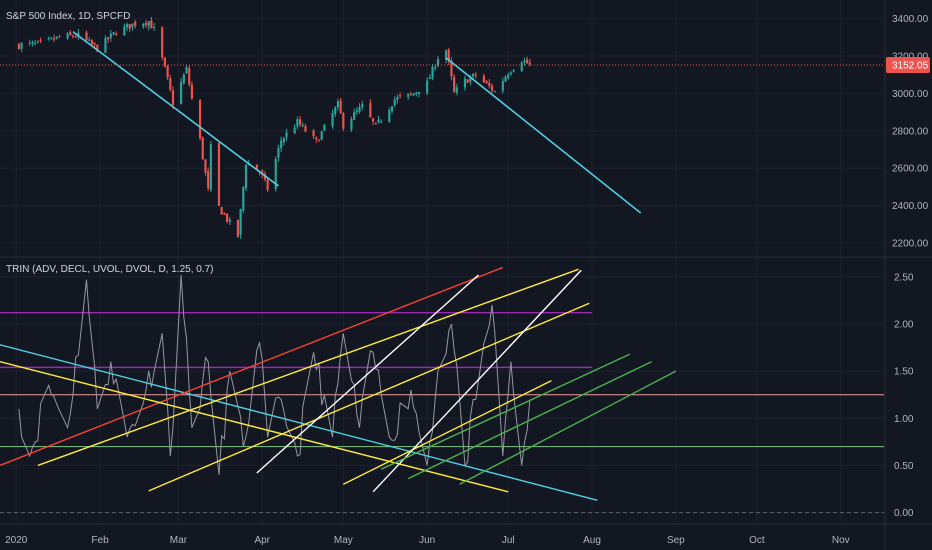 The width and height of the screenshot is (932, 550). What do you see at coordinates (175, 109) in the screenshot?
I see `price-trendline` at bounding box center [175, 109].